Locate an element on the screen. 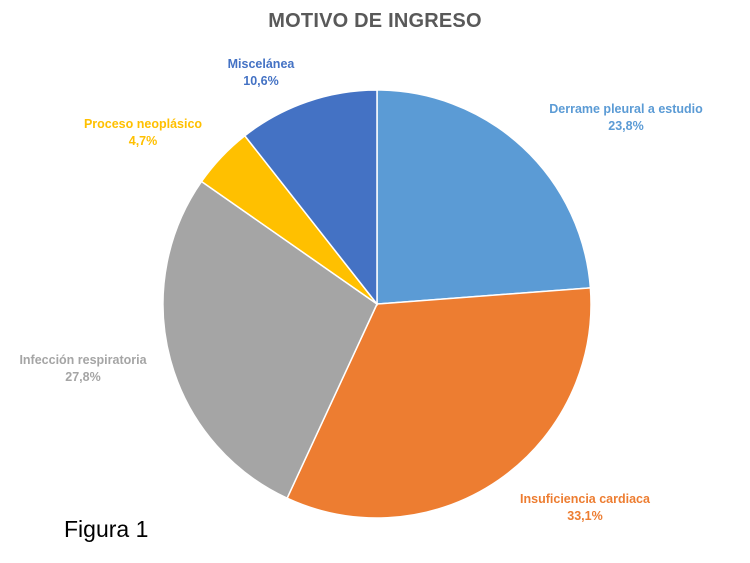 This screenshot has height=563, width=750. slice-name-proceso-neoplasico: Proceso neoplásico is located at coordinates (143, 124).